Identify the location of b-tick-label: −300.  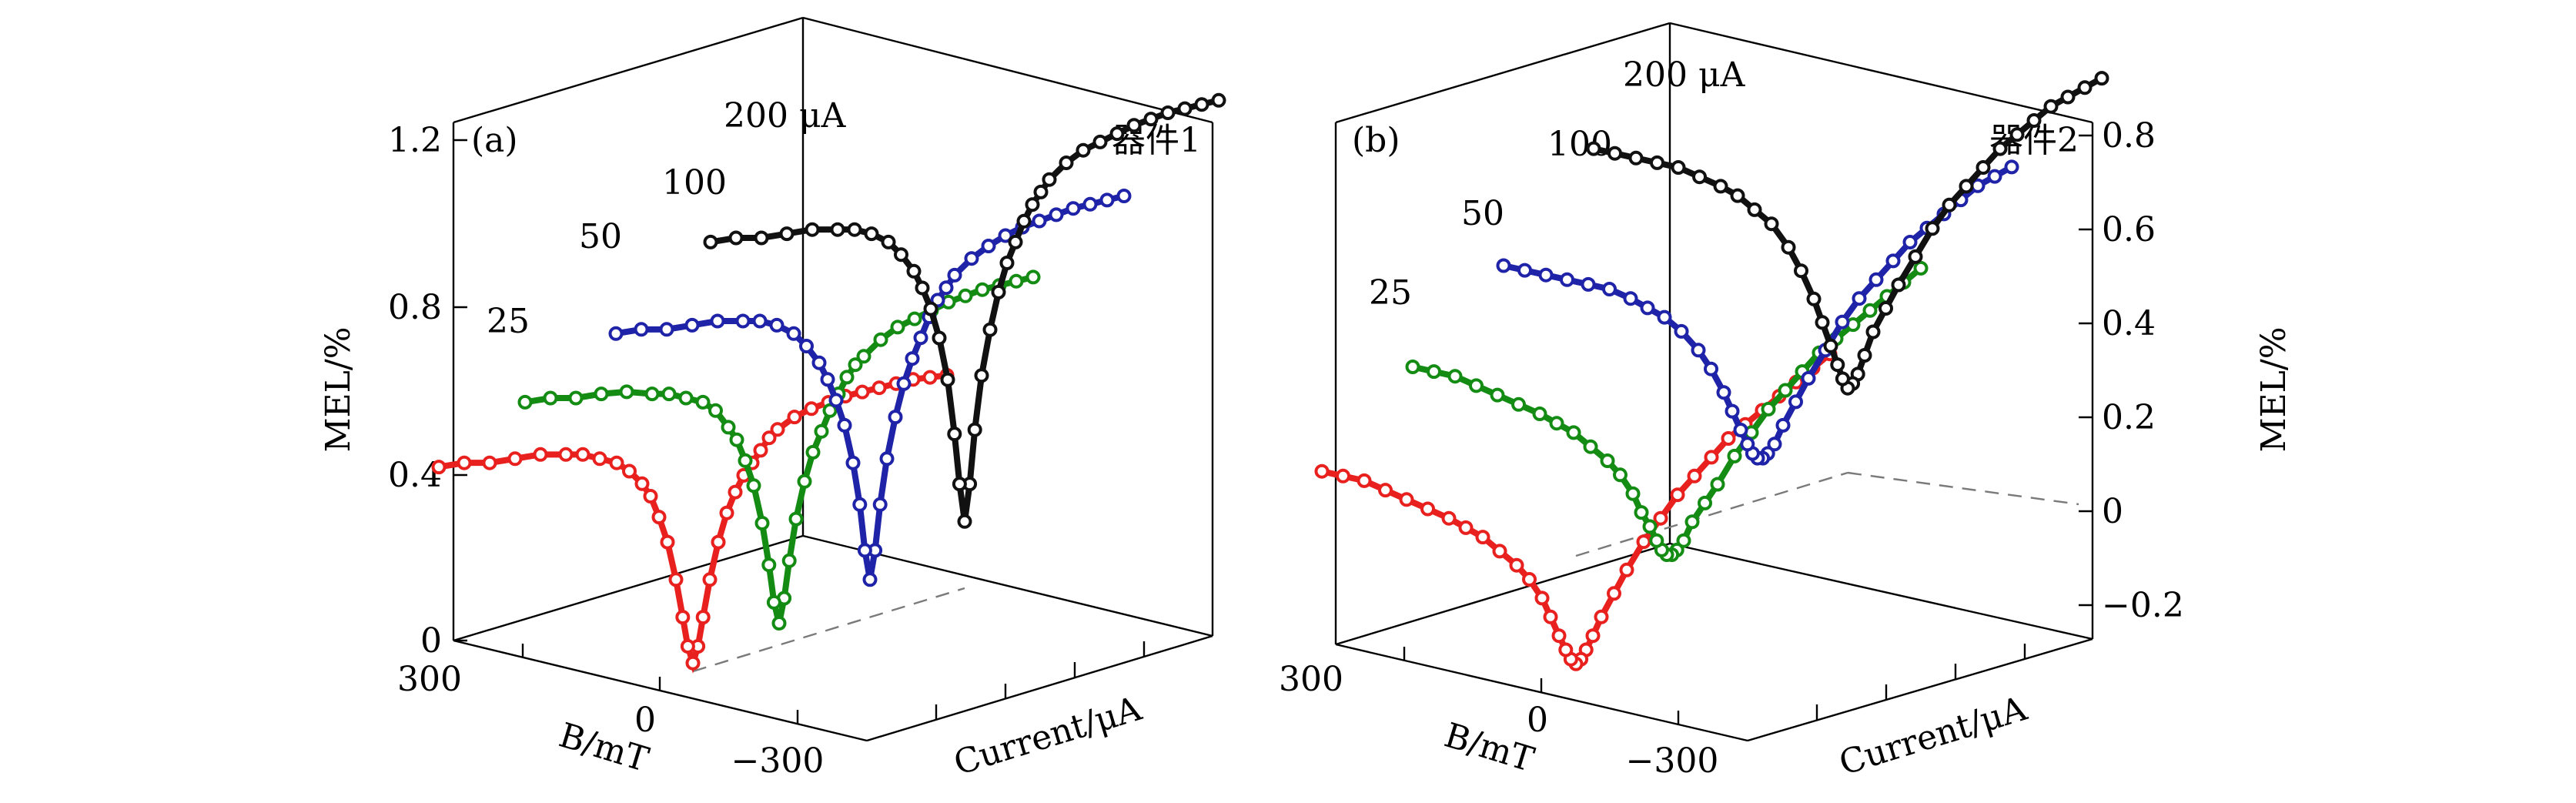
(778, 761).